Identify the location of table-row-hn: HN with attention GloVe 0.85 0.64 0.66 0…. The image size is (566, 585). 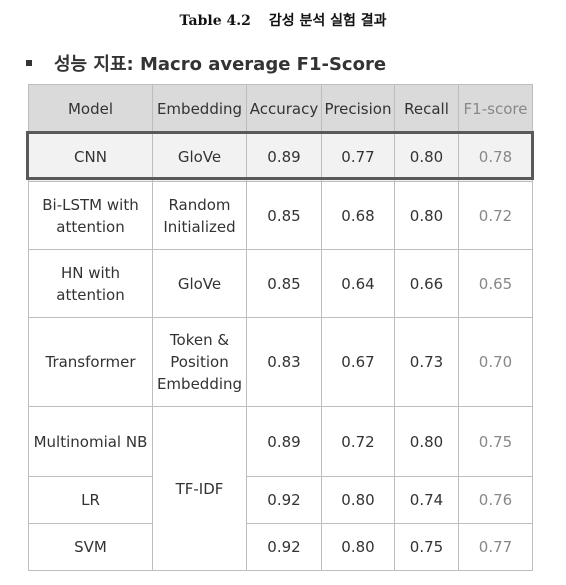
(280, 283).